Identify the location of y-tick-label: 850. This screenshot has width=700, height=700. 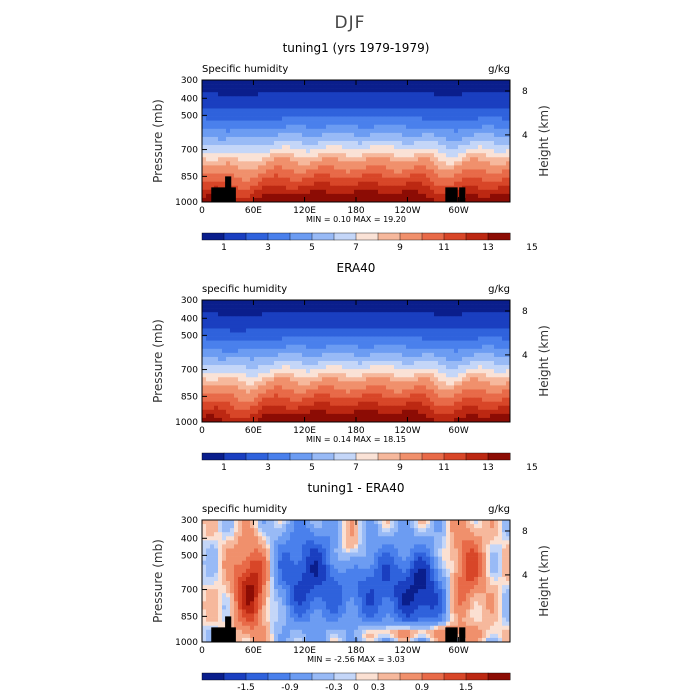
(189, 177).